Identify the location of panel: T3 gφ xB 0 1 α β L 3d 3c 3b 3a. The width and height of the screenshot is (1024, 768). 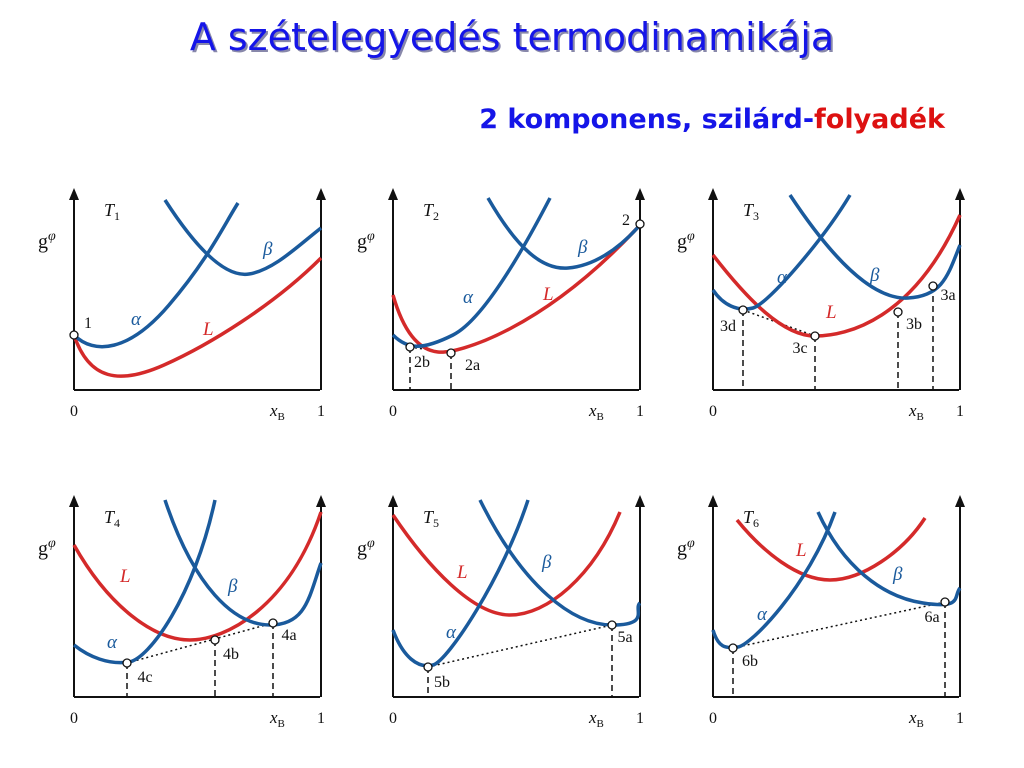
(821, 305).